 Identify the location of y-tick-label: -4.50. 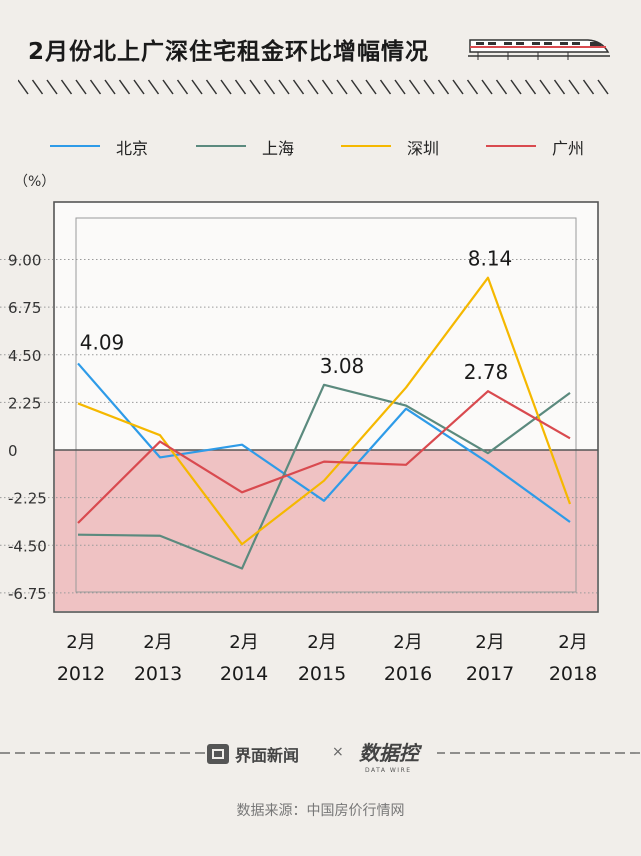
(27, 546).